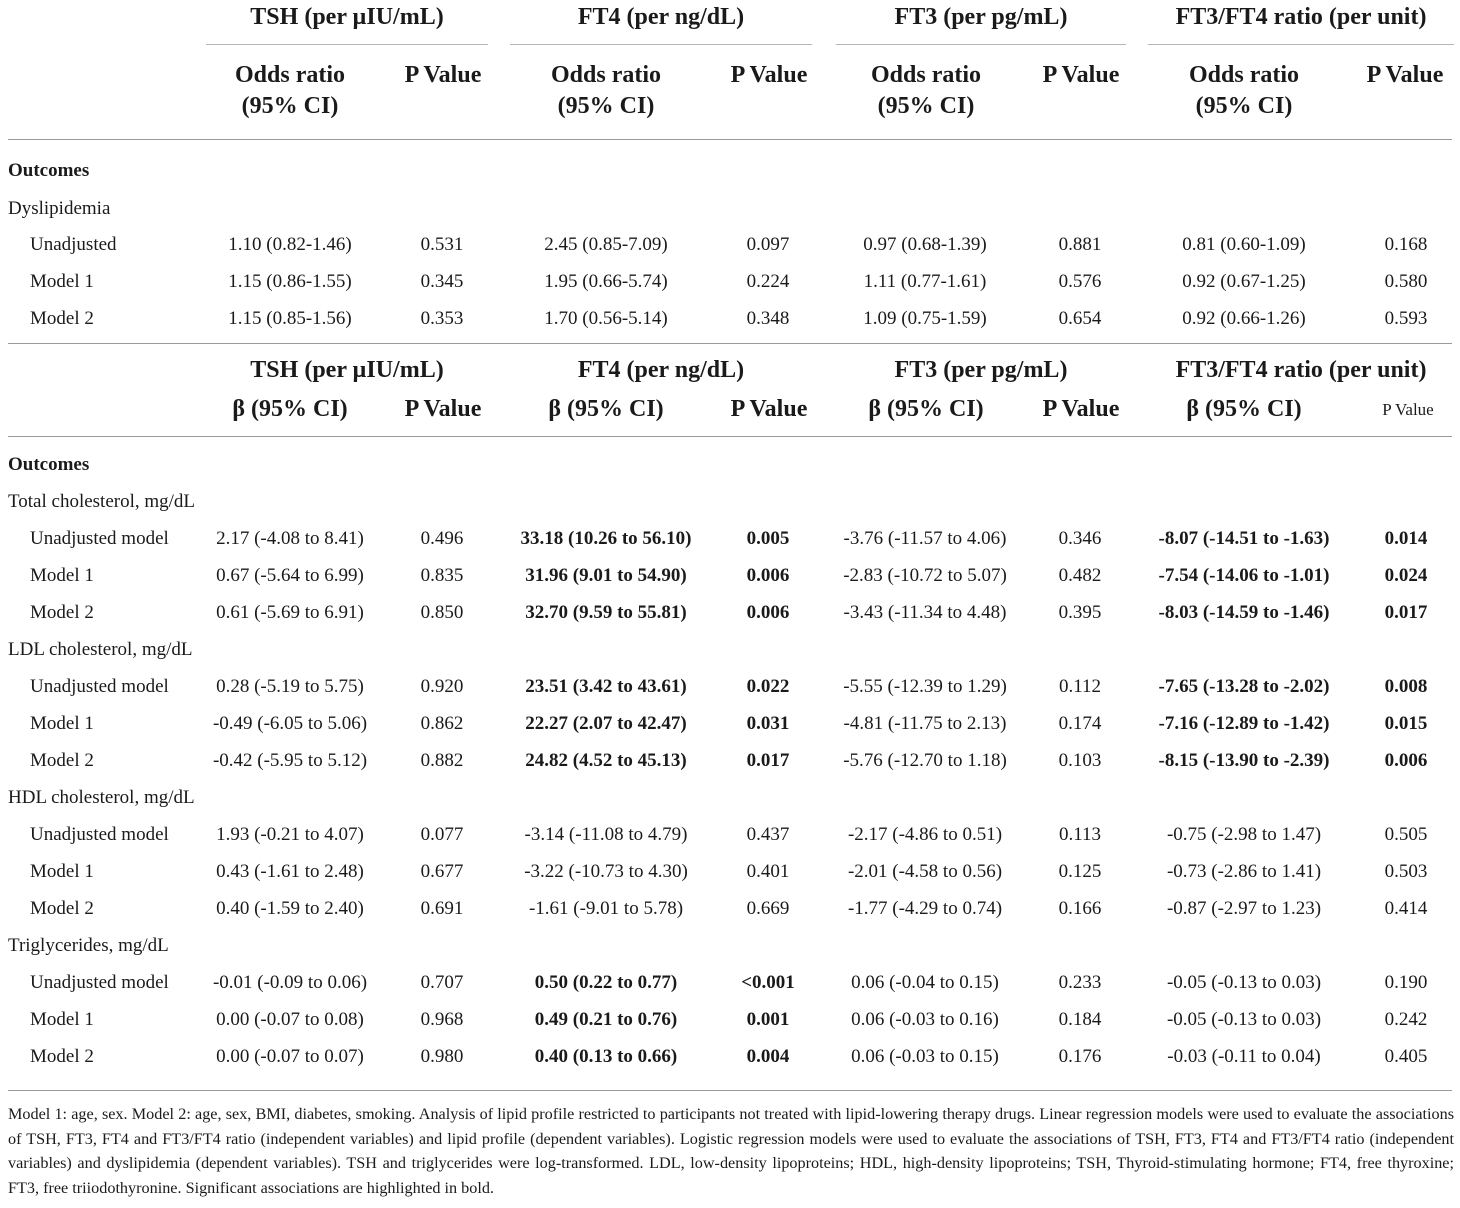 Image resolution: width=1460 pixels, height=1208 pixels. What do you see at coordinates (606, 1019) in the screenshot?
I see `estimate-cell: 0.49 (0.21 to 0.76)` at bounding box center [606, 1019].